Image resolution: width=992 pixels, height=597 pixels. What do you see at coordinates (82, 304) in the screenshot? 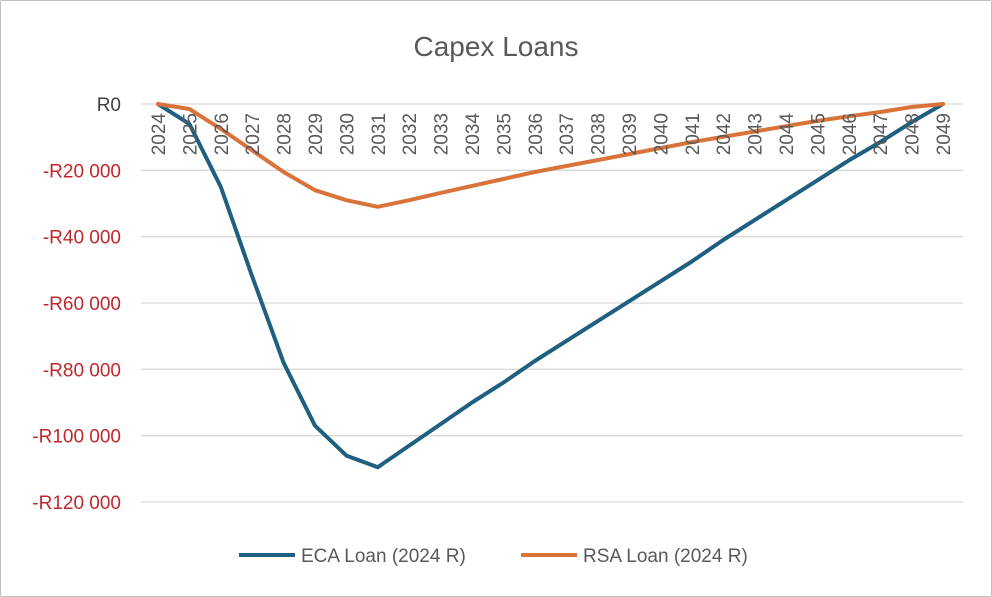
I see `y-tick-label: -R60 000` at bounding box center [82, 304].